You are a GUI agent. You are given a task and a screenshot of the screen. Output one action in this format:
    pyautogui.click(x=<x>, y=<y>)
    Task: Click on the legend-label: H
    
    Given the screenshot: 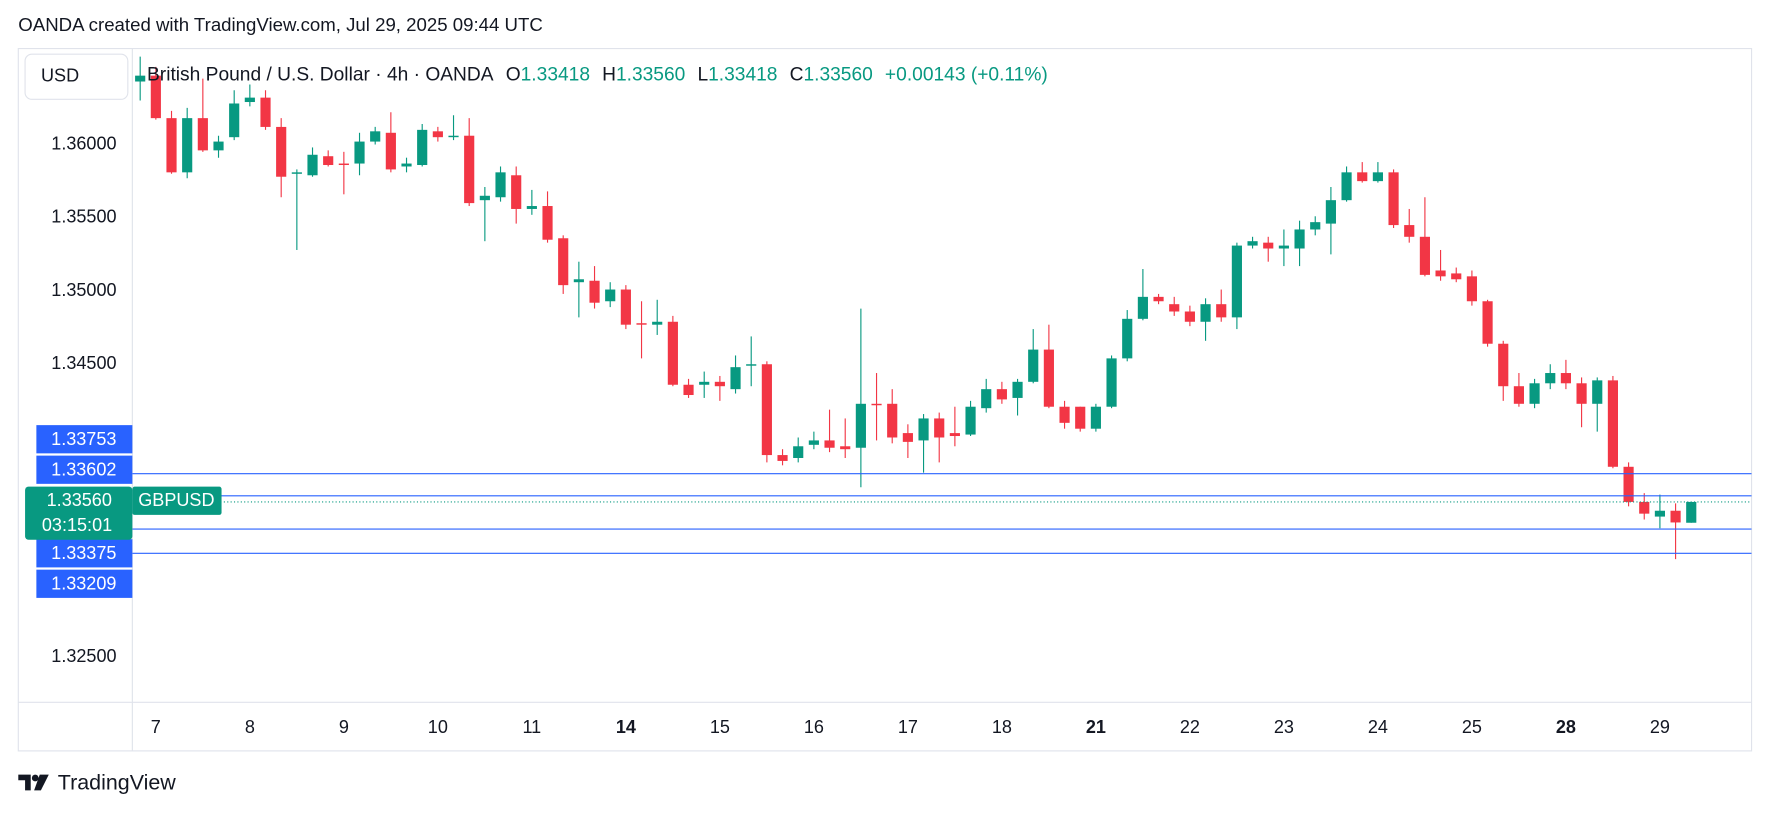 What is the action you would take?
    pyautogui.click(x=609, y=75)
    